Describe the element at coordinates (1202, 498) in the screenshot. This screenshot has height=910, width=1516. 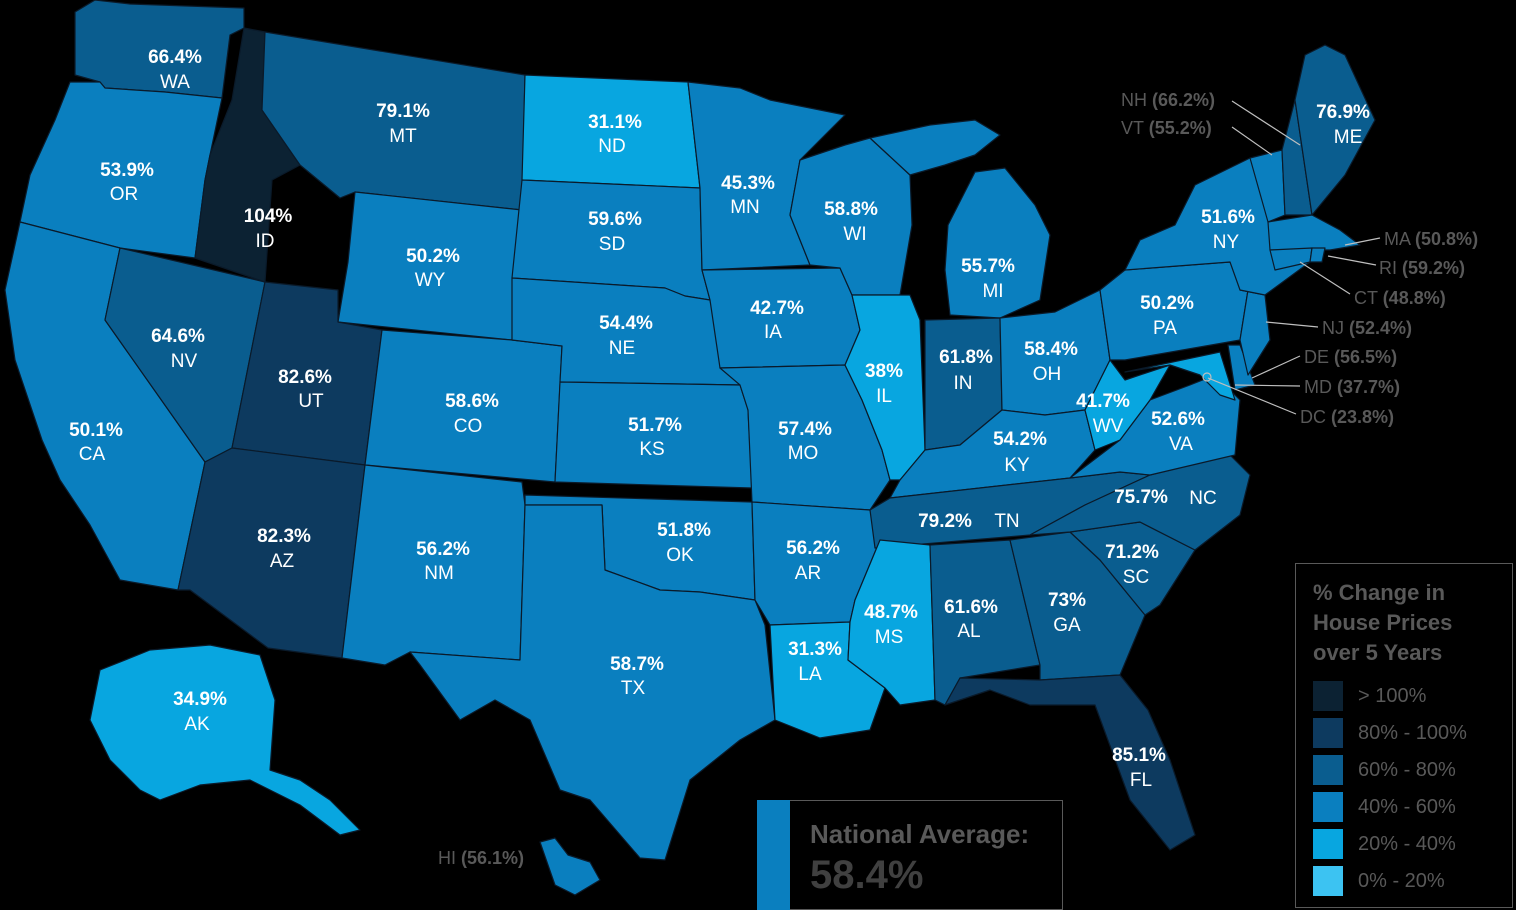
I see `svg-text: NC` at that location.